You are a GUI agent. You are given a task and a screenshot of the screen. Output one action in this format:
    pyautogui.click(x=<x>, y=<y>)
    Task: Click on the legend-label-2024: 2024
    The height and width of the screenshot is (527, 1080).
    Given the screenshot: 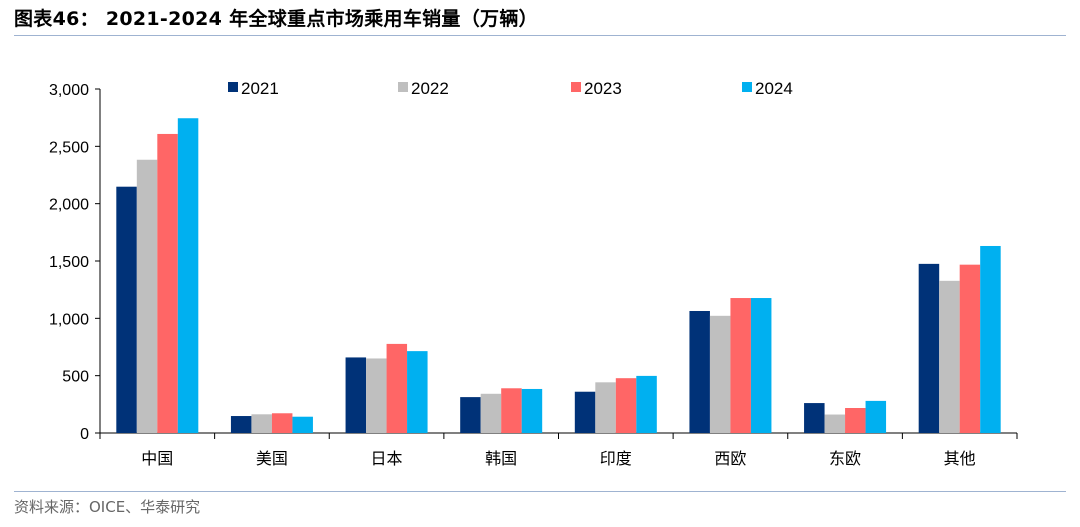 What is the action you would take?
    pyautogui.click(x=774, y=88)
    